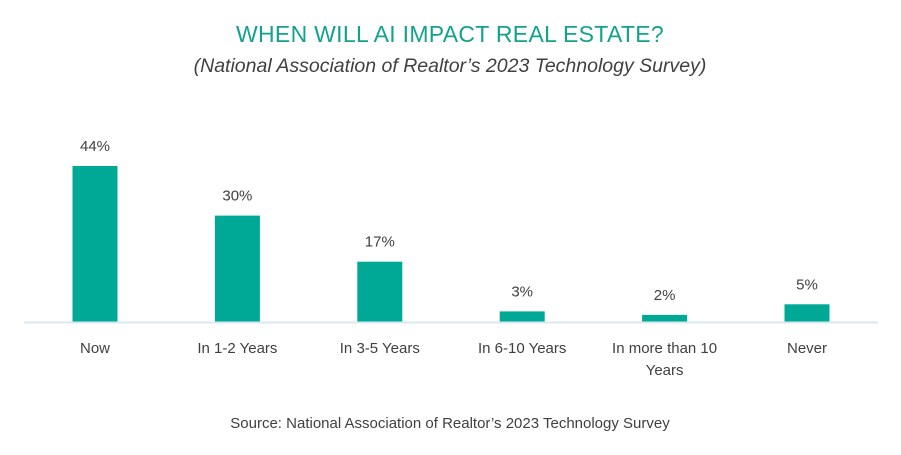 The image size is (901, 455). What do you see at coordinates (450, 34) in the screenshot?
I see `chart-title: WHEN WILL AI IMPACT REAL ESTATE?` at bounding box center [450, 34].